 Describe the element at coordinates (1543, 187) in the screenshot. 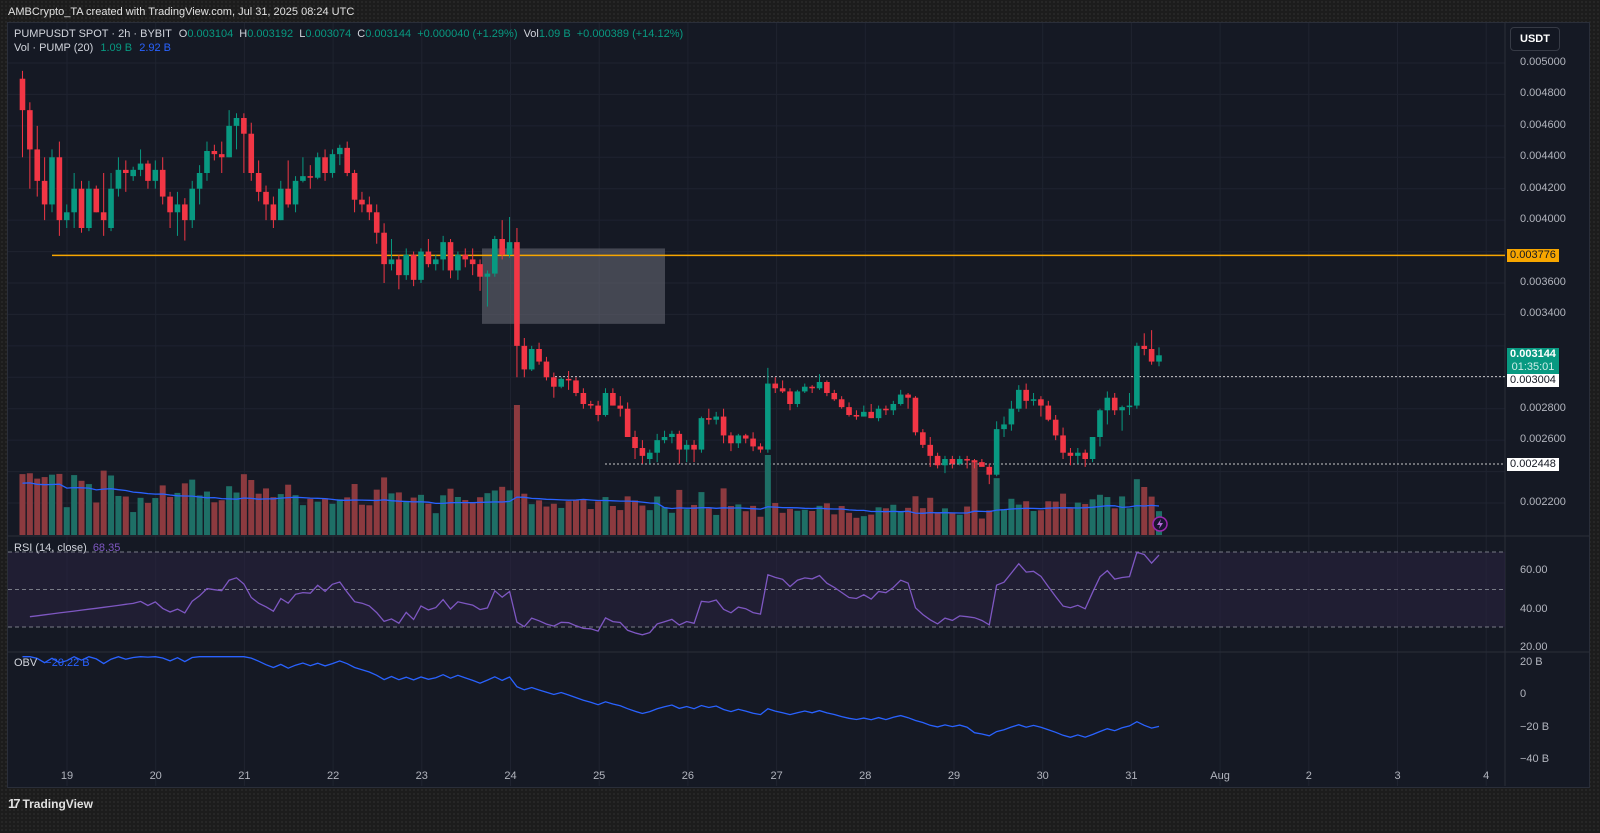

I see `price-tick: 0.004200` at that location.